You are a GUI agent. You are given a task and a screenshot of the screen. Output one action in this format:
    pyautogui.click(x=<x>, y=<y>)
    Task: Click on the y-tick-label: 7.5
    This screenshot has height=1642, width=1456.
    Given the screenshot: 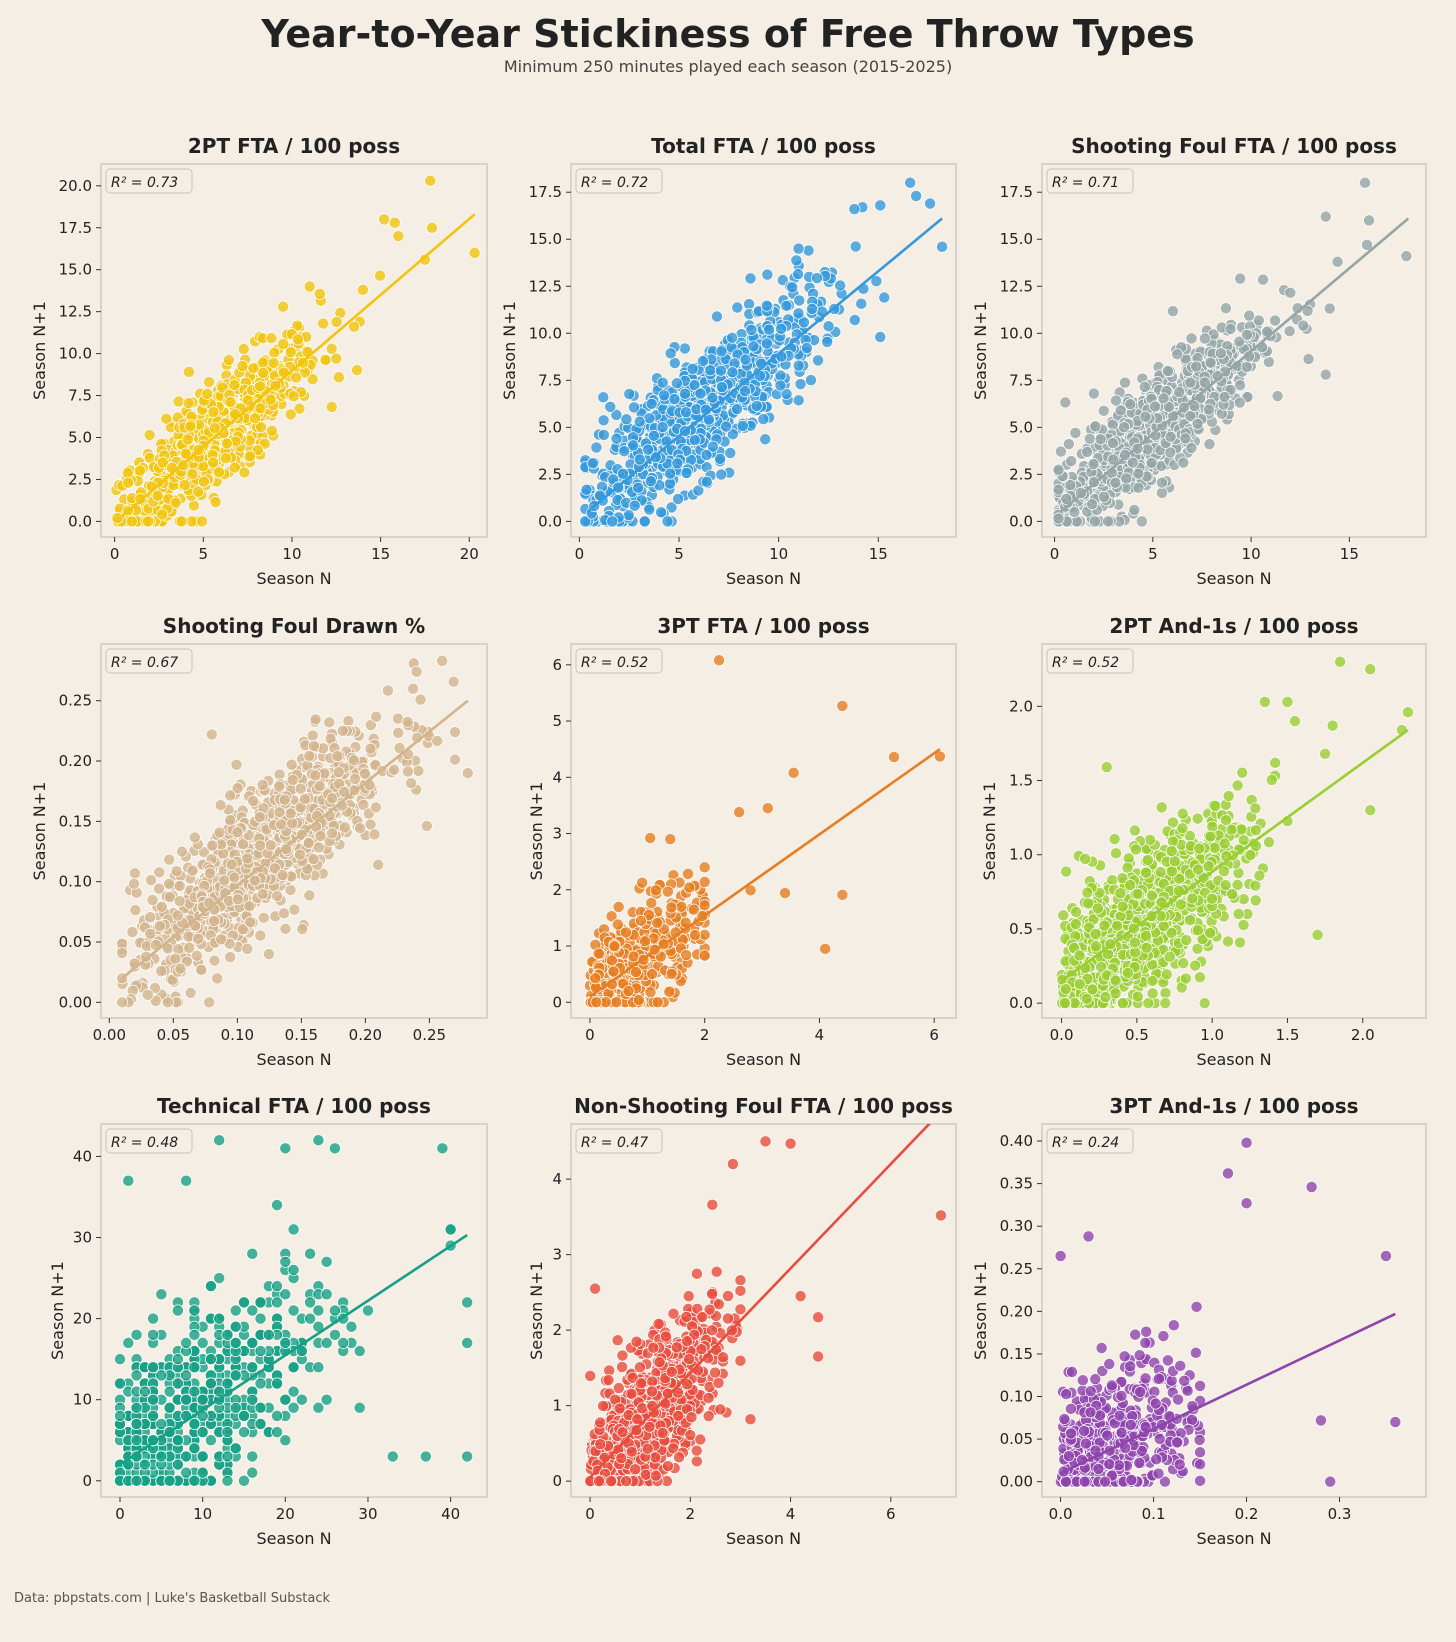 What is the action you would take?
    pyautogui.click(x=1021, y=380)
    